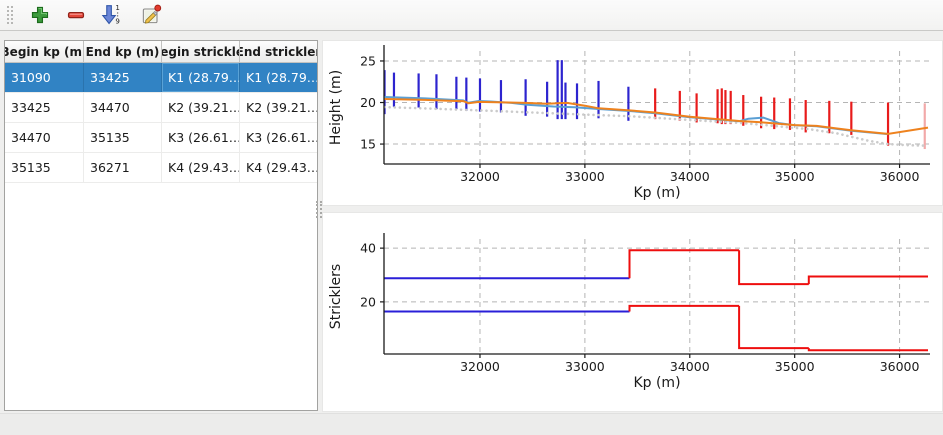 The image size is (943, 435). What do you see at coordinates (471, 424) in the screenshot?
I see `status-bar` at bounding box center [471, 424].